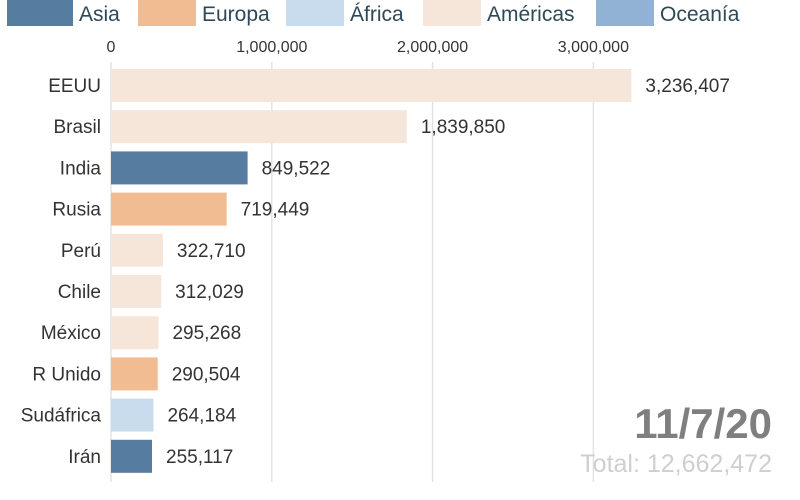  Describe the element at coordinates (77, 127) in the screenshot. I see `category-label: Brasil` at that location.